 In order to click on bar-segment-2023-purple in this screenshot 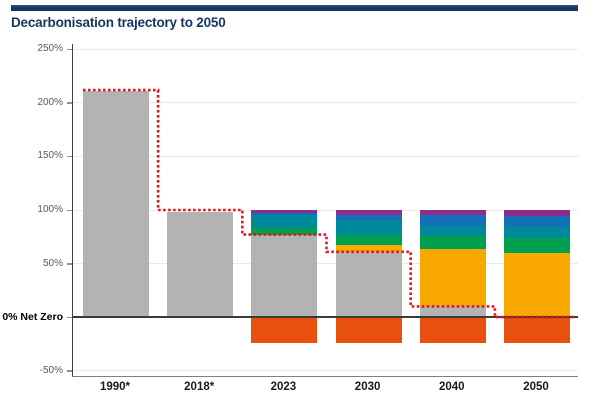, I will do `click(284, 212)`.